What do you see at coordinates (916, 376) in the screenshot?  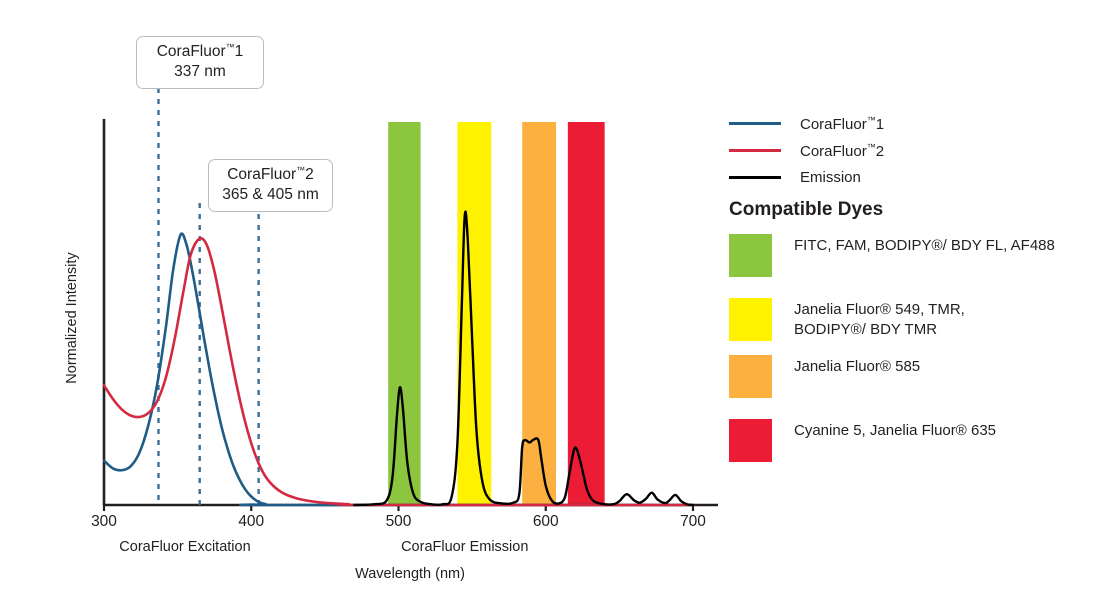 I see `dye-row-2: Janelia Fluor® 585` at bounding box center [916, 376].